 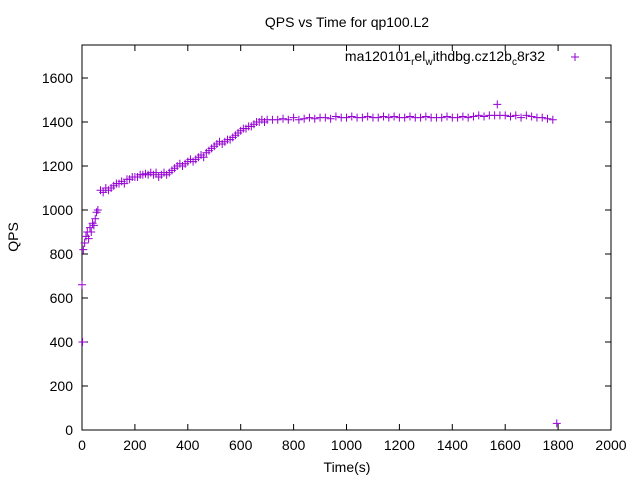 I want to click on x-tick-label: 200, so click(x=135, y=445).